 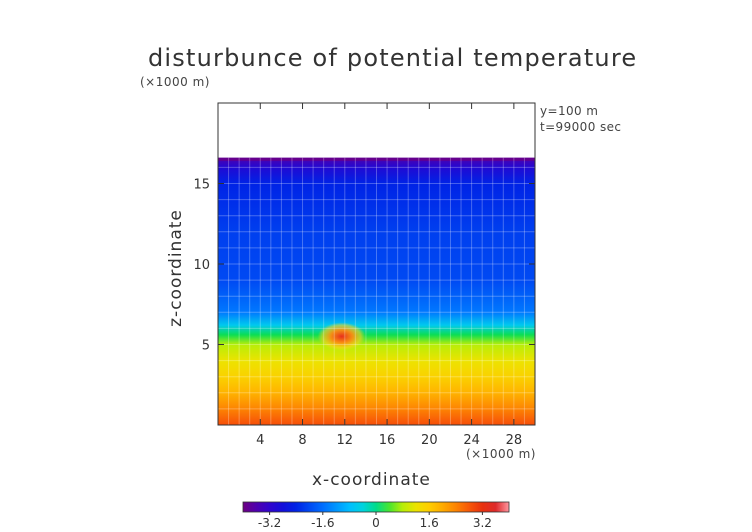 What do you see at coordinates (260, 440) in the screenshot?
I see `x-tick-label: 4` at bounding box center [260, 440].